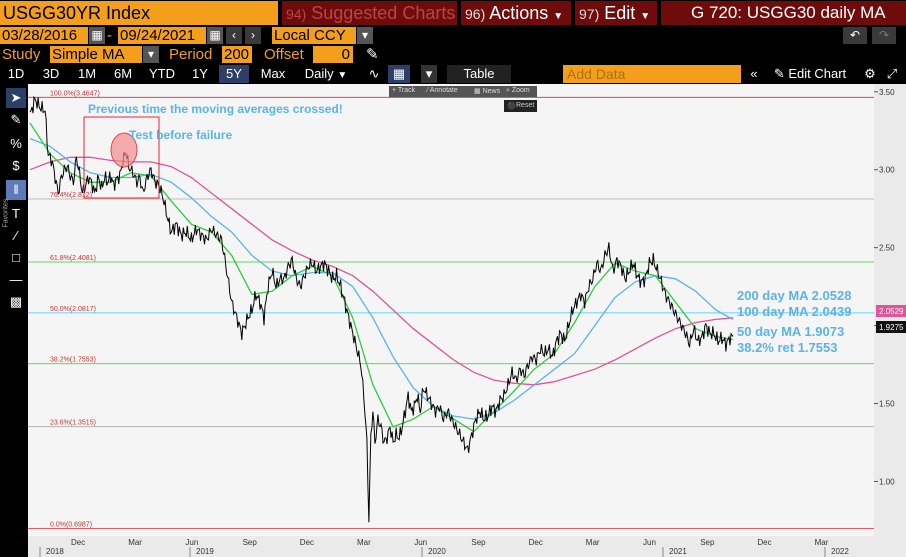 The image size is (906, 557). I want to click on news-label: News, so click(491, 91).